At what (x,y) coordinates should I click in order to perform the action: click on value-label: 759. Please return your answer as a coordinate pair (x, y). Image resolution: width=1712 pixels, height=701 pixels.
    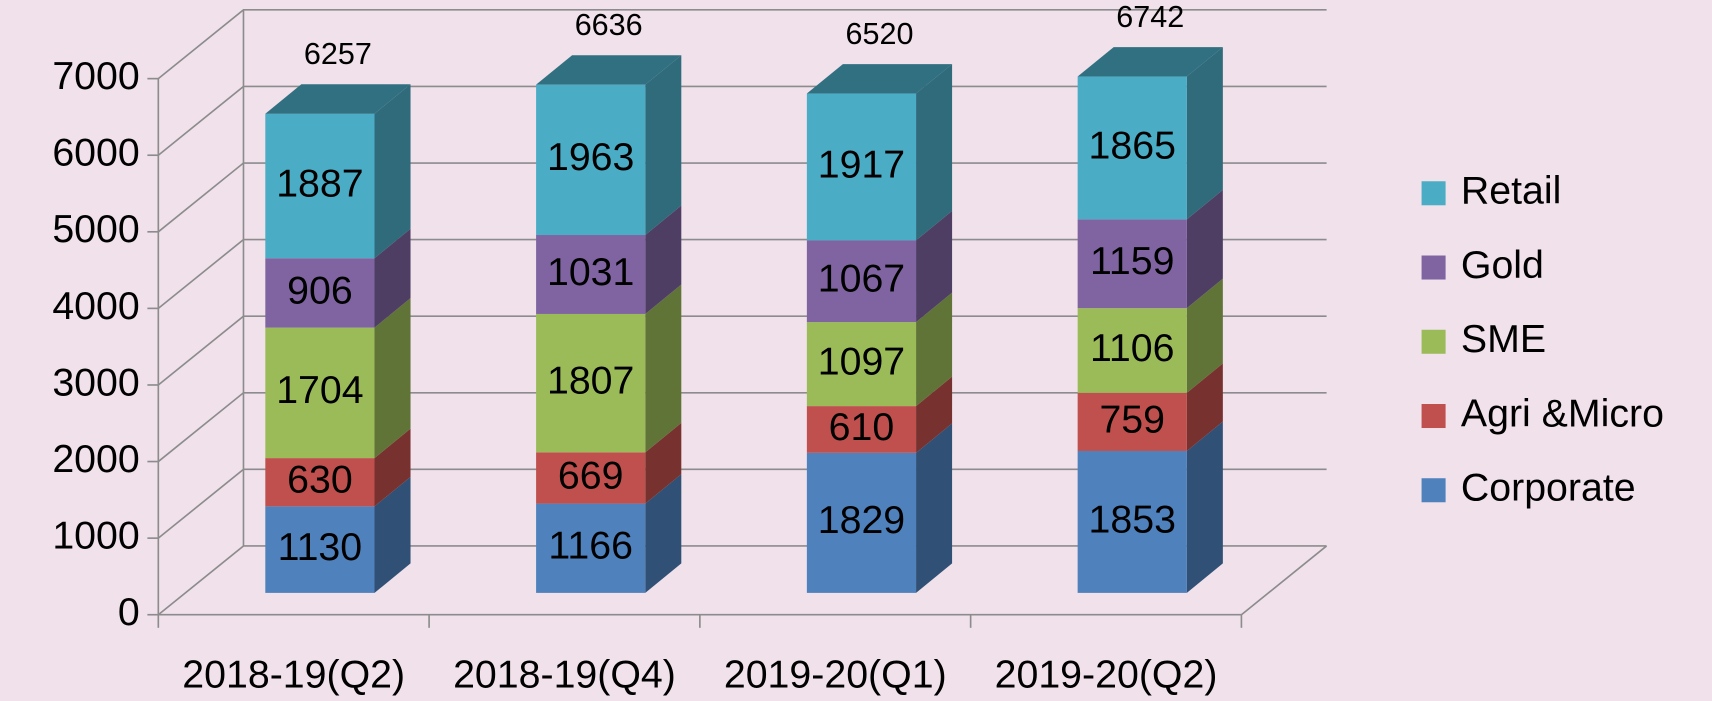
    Looking at the image, I should click on (1132, 419).